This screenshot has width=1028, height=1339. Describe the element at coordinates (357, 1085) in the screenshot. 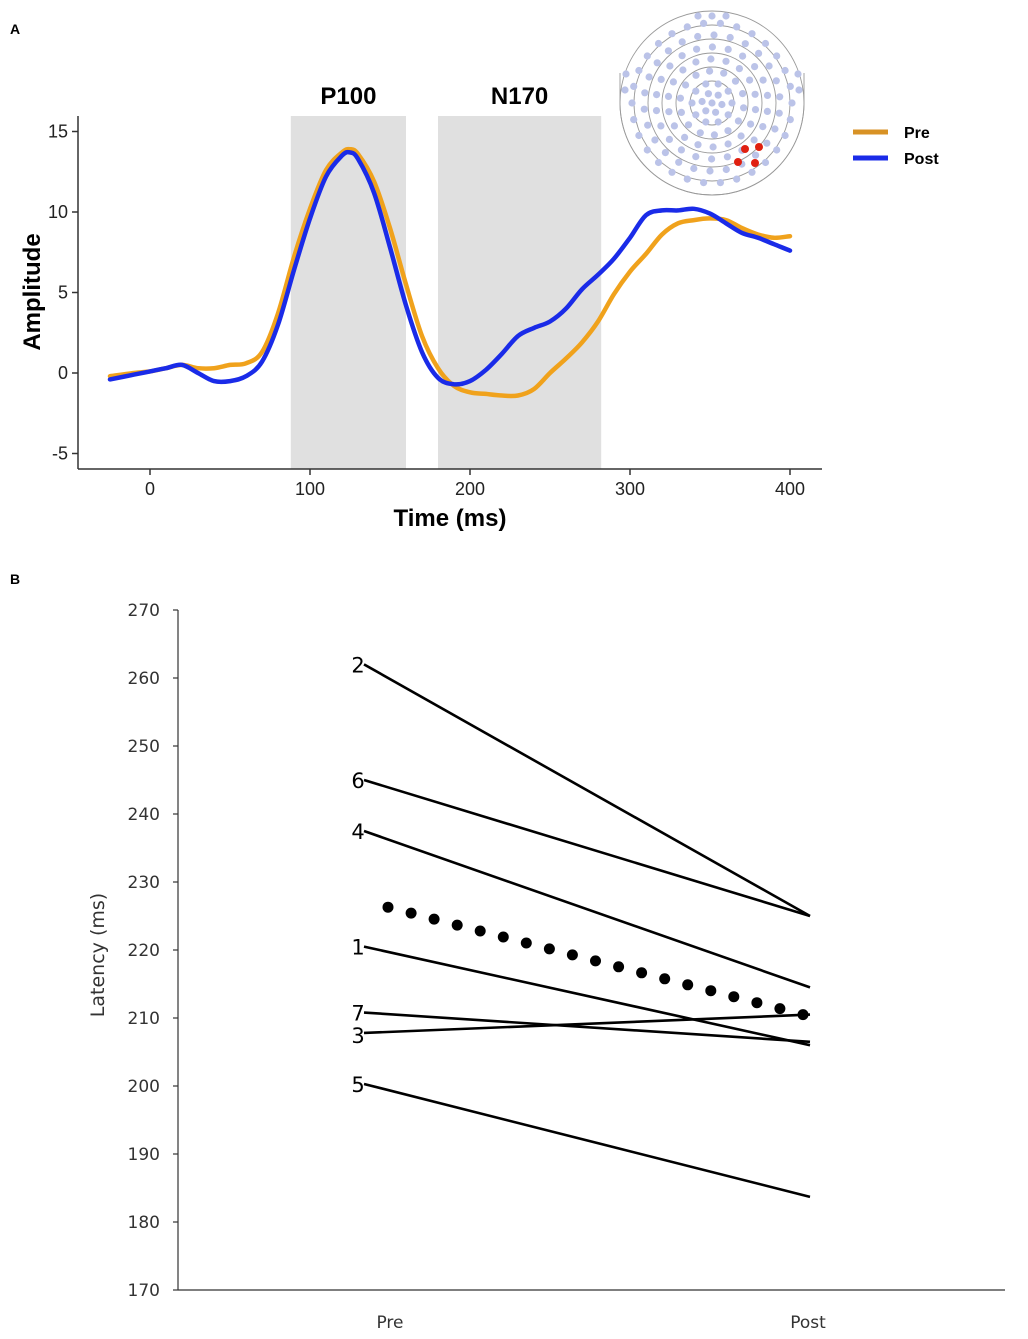

I see `subject-label-5: 5` at that location.